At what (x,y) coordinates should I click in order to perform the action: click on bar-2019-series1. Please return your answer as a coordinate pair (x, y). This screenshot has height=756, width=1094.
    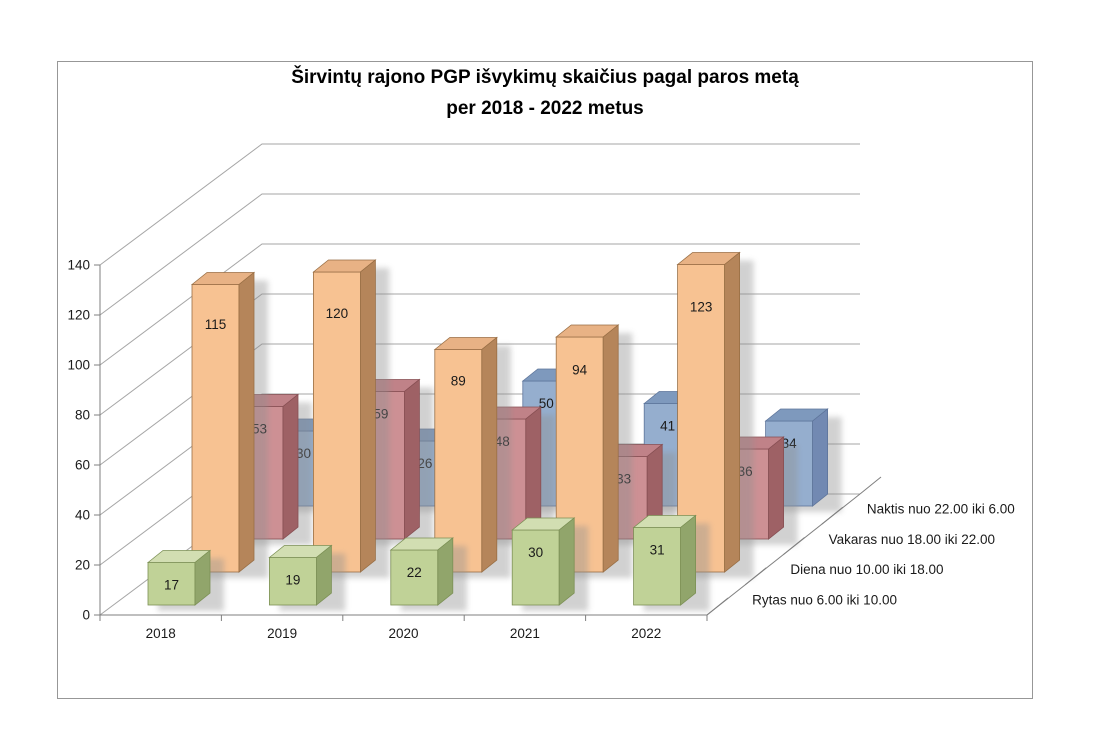
    Looking at the image, I should click on (336, 422).